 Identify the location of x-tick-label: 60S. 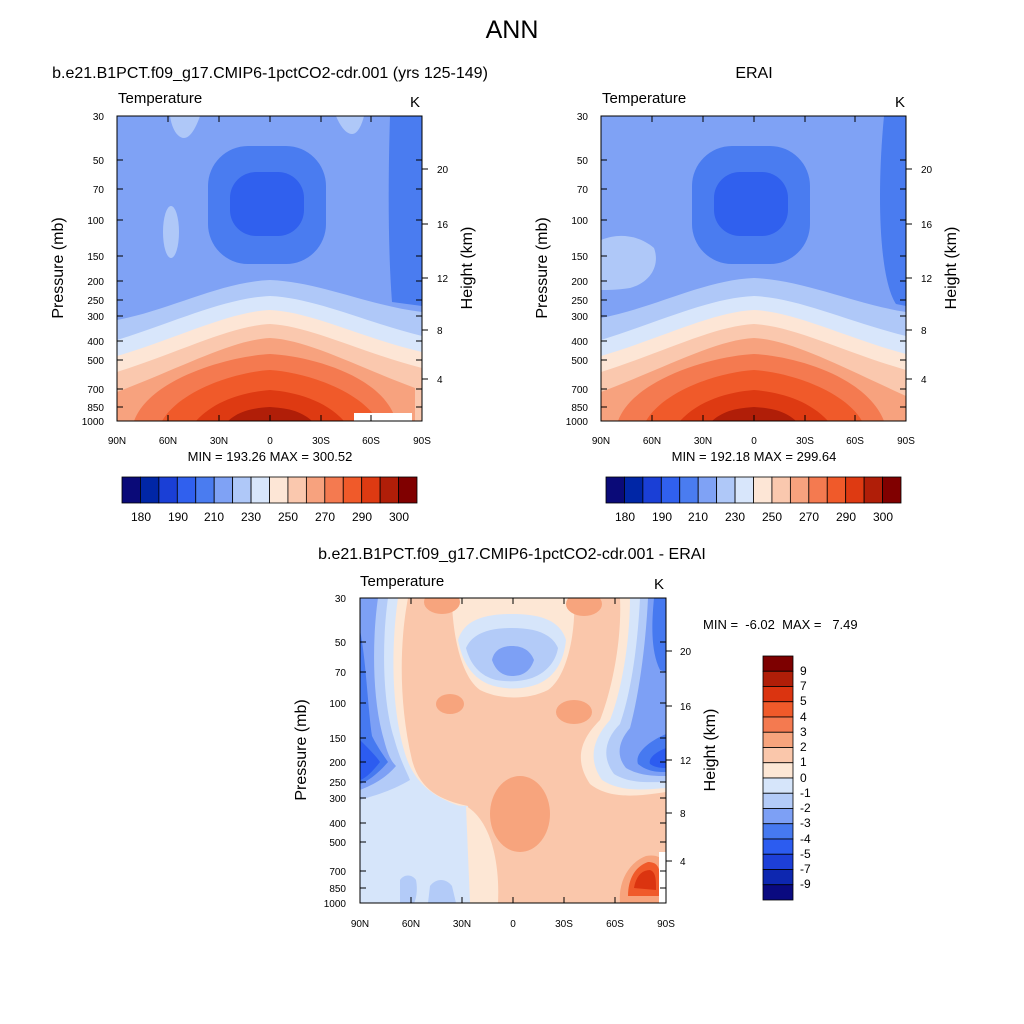
(855, 441).